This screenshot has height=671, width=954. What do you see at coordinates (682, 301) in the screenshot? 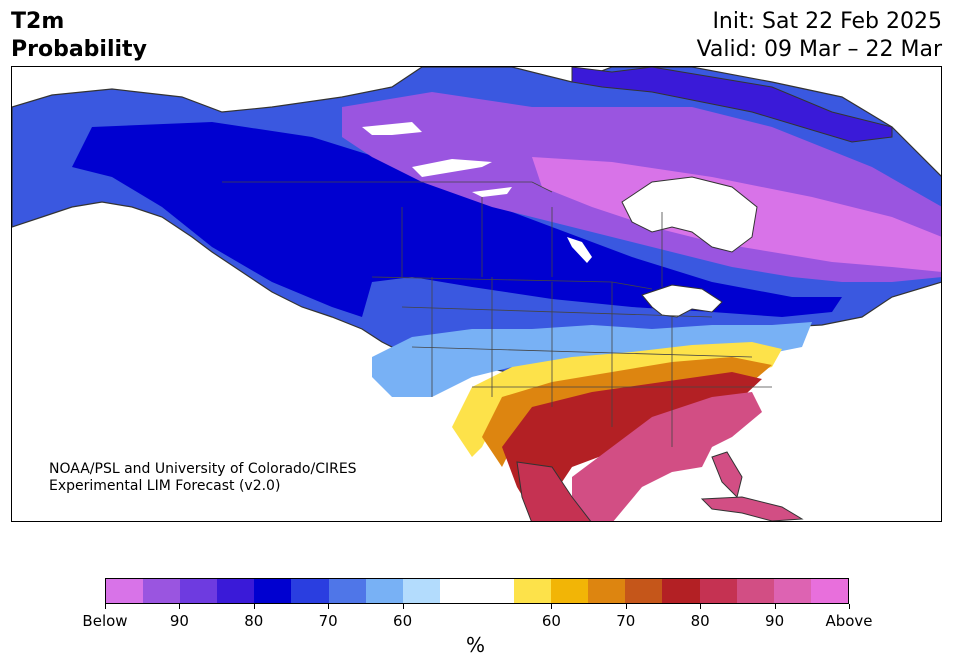
I see `great-lakes` at bounding box center [682, 301].